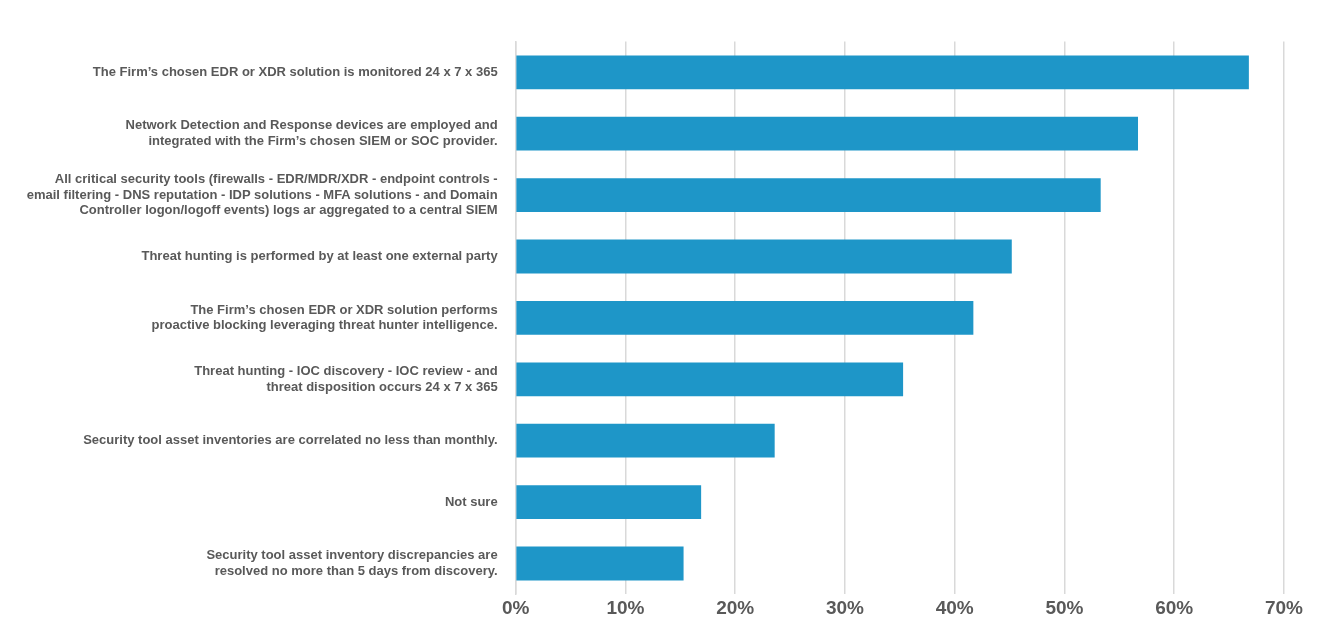 This screenshot has width=1322, height=631. What do you see at coordinates (845, 607) in the screenshot?
I see `x-tick-label: 30%` at bounding box center [845, 607].